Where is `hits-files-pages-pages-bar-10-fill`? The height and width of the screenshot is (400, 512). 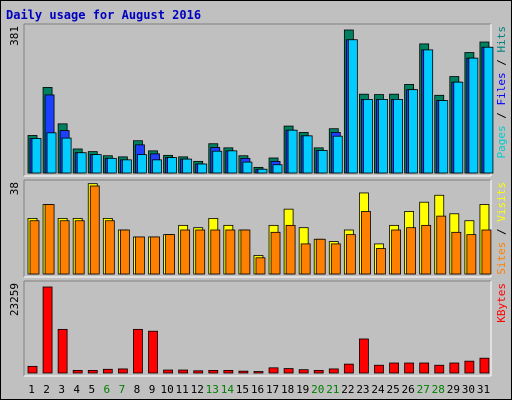
hits-files-pages-pages-bar-10-fill is located at coordinates (172, 165).